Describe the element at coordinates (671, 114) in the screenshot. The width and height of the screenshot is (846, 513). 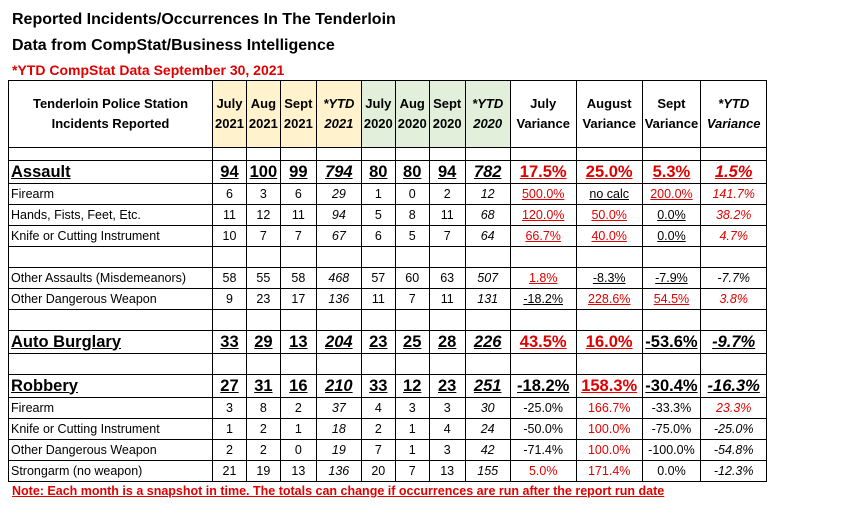
I see `header-sept-variance: Sept Variance` at that location.